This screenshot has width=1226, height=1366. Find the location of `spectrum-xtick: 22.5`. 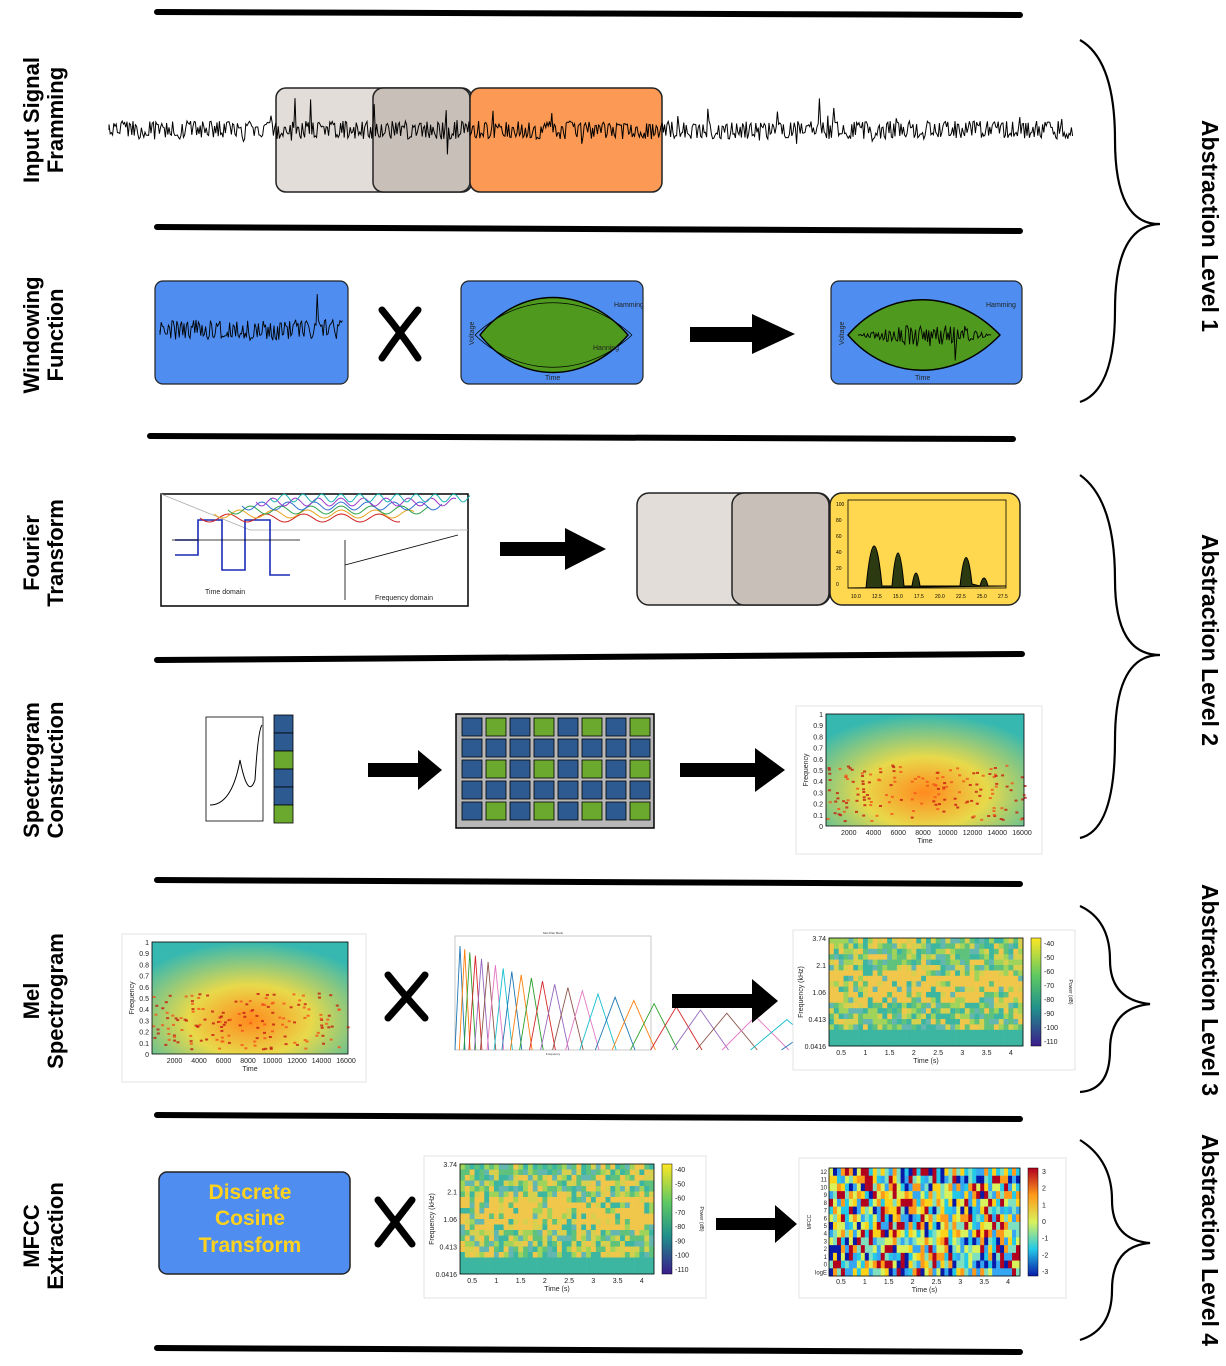

spectrum-xtick: 22.5 is located at coordinates (961, 597).